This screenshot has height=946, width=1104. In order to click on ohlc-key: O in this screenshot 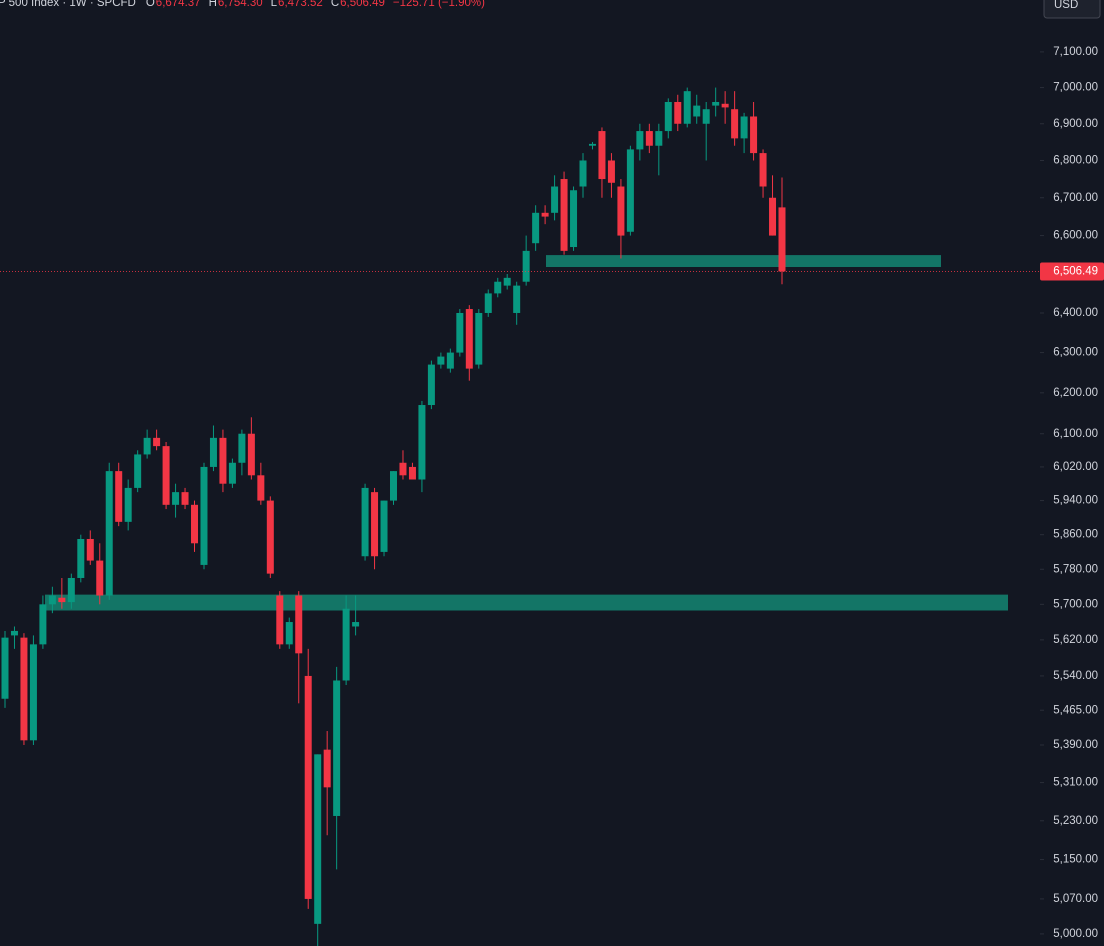, I will do `click(150, 4)`.